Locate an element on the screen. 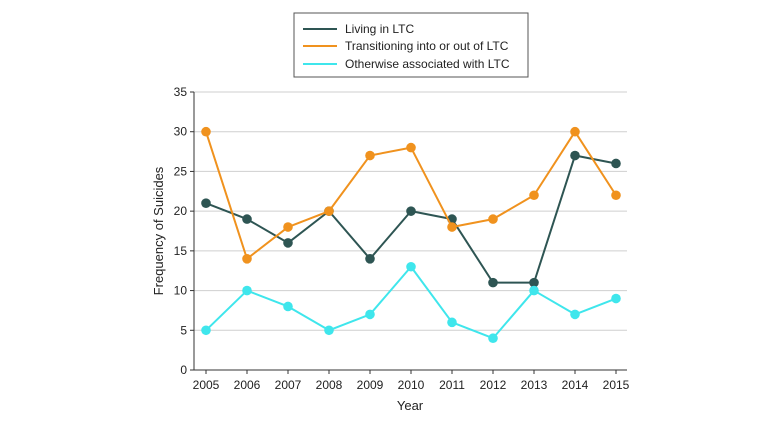 The width and height of the screenshot is (780, 425). x-axis-title: Year is located at coordinates (410, 405).